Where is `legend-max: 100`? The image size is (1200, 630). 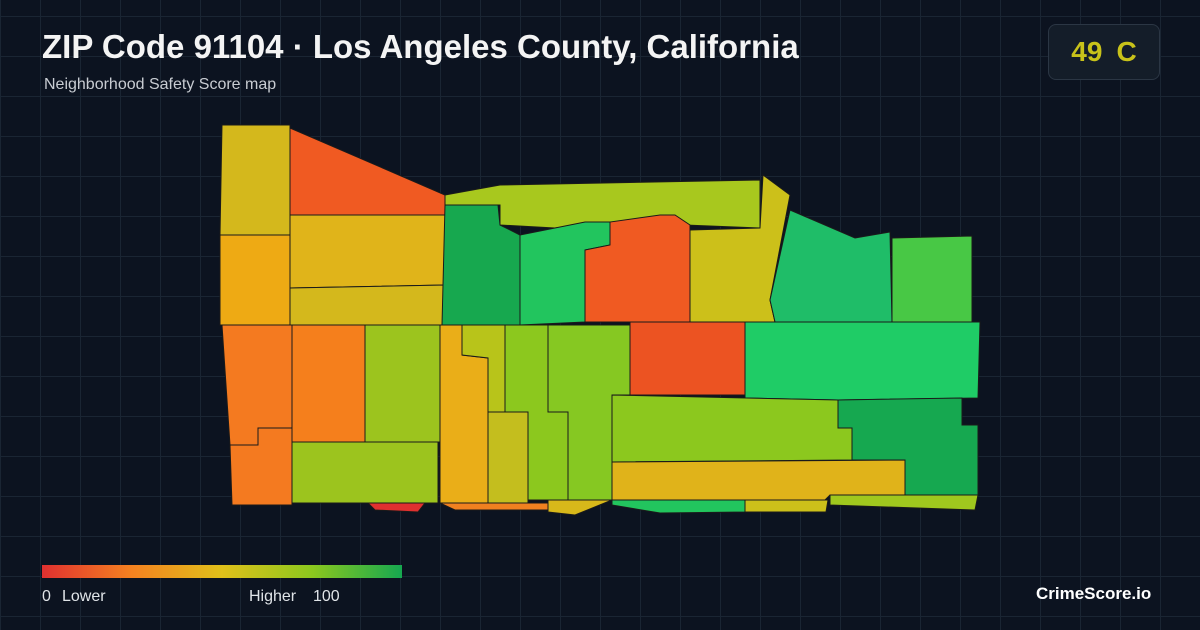
legend-max: 100 is located at coordinates (326, 596).